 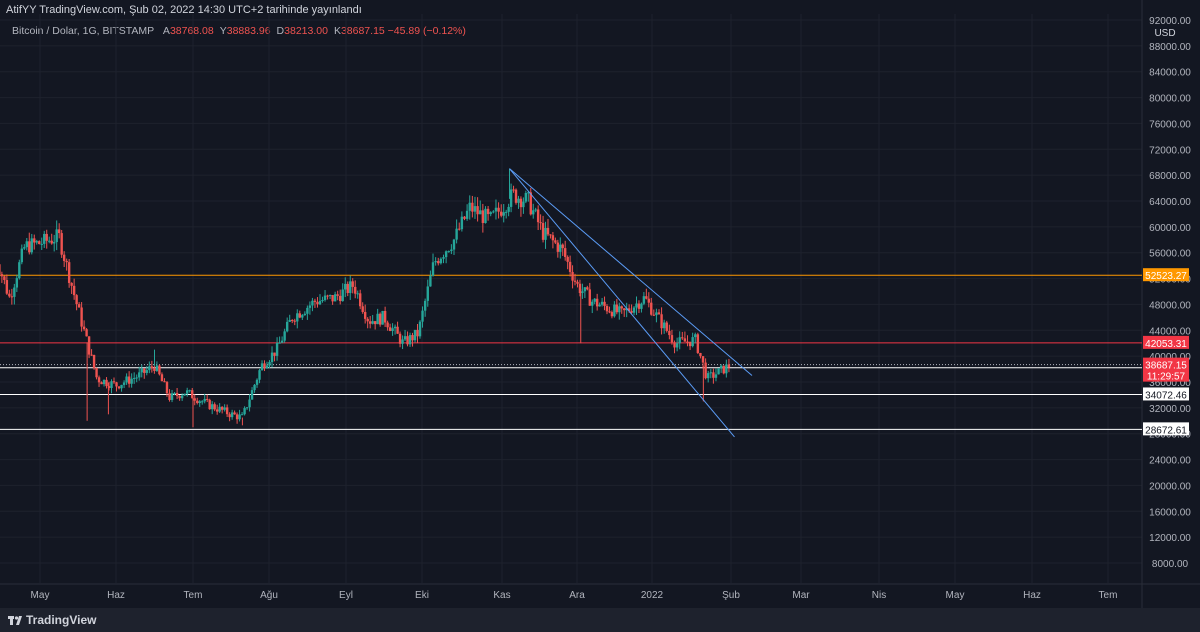 I want to click on price-tag-bg, so click(x=1166, y=429).